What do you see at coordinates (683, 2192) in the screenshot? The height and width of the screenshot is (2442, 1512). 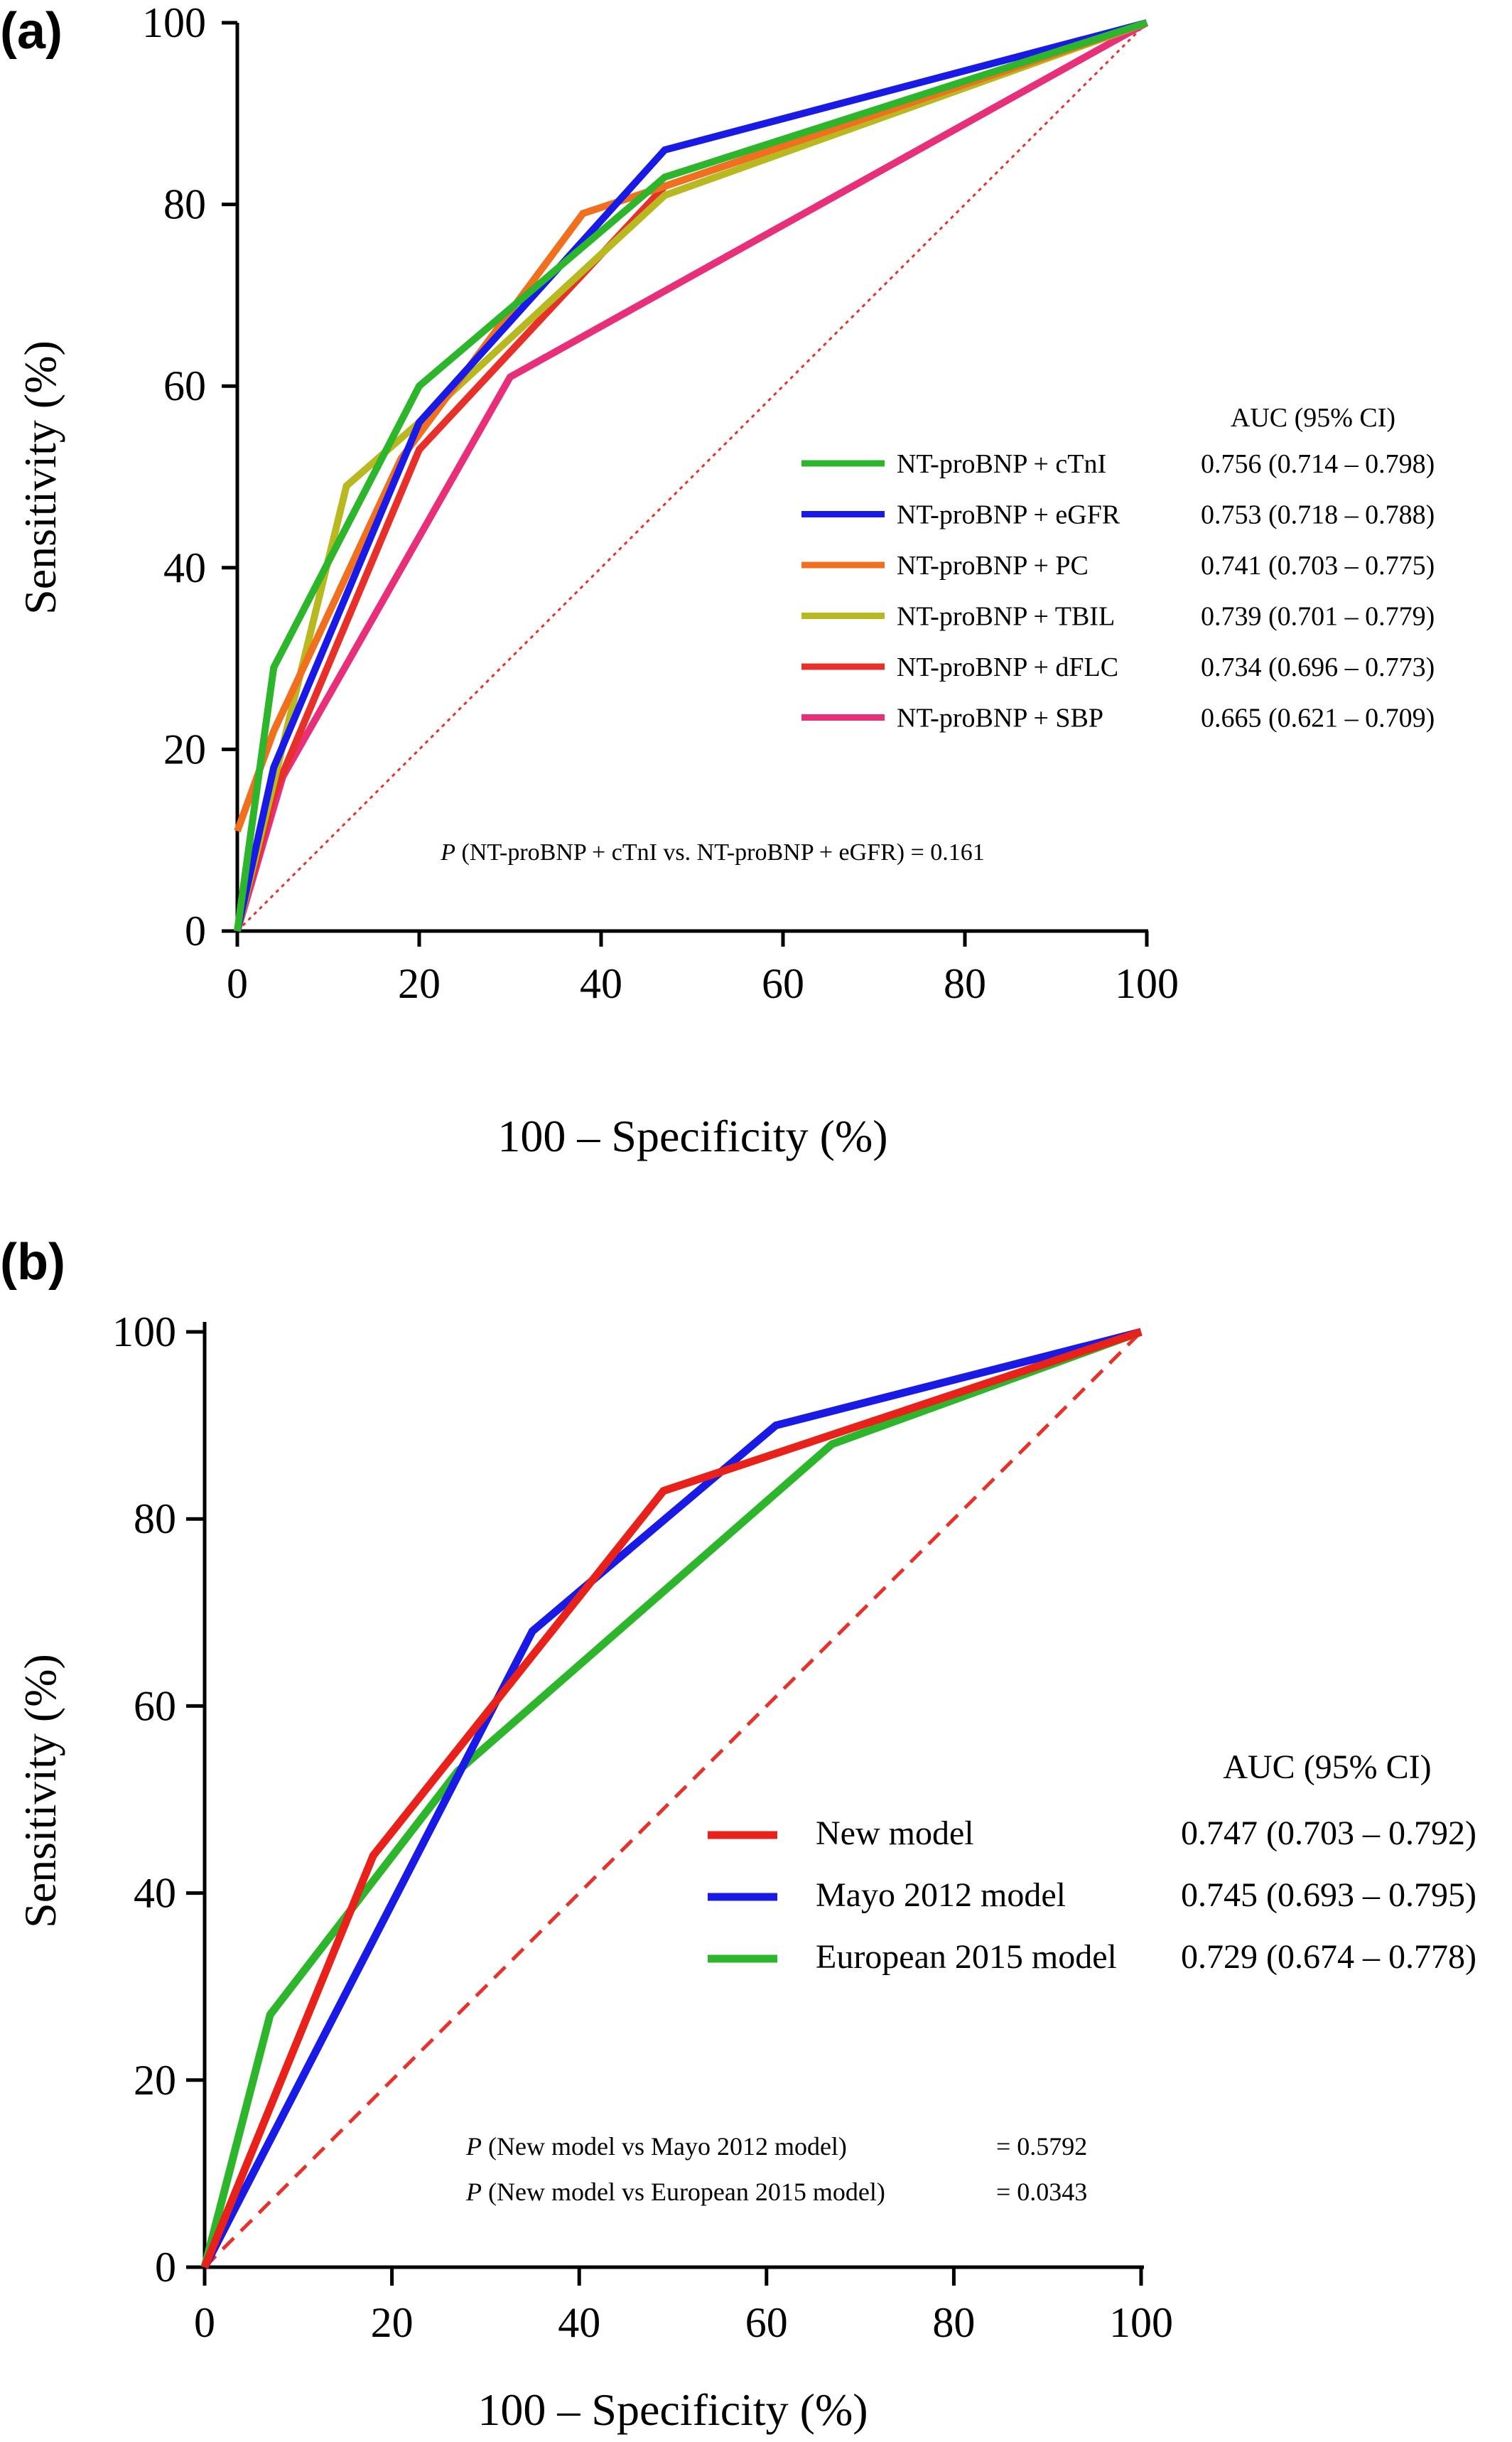 I see `panel-b-p2-text: (New model vs European 2015 model)` at bounding box center [683, 2192].